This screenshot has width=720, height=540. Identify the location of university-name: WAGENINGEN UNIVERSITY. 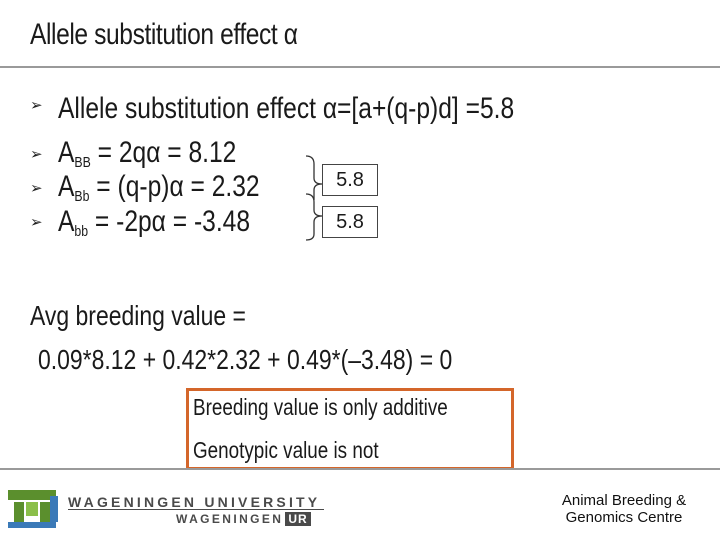
(194, 502).